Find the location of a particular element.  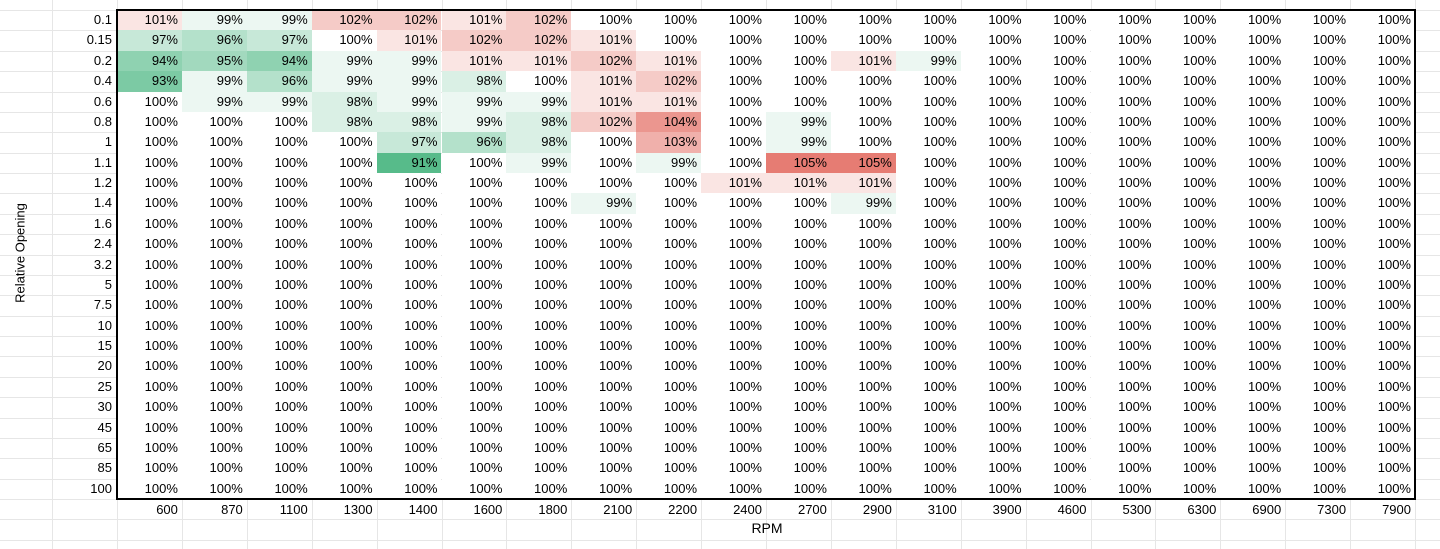

x-tick-label: 5300 is located at coordinates (1137, 509).